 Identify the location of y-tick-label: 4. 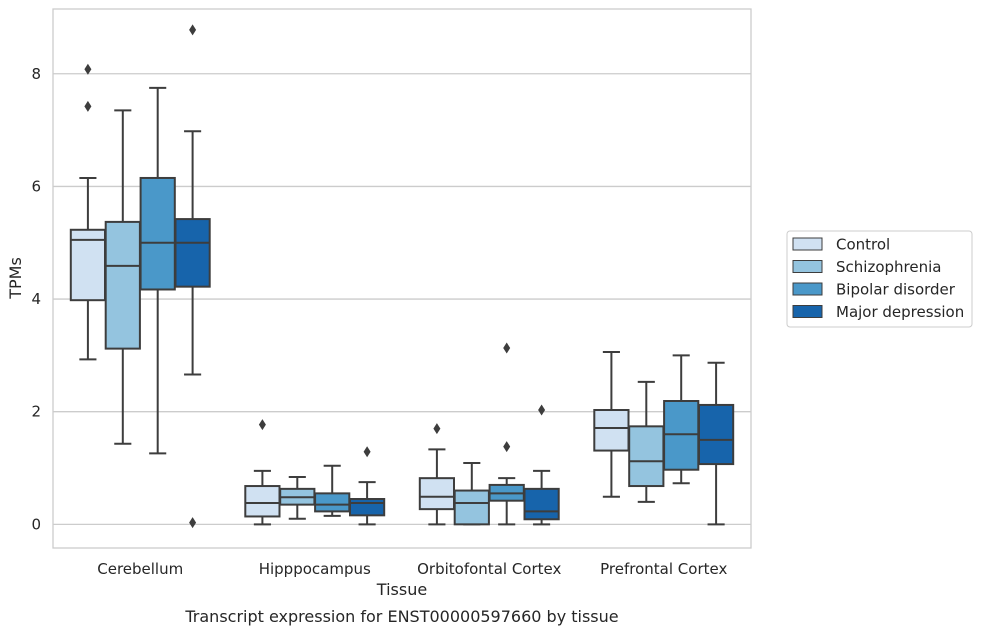
(36, 299).